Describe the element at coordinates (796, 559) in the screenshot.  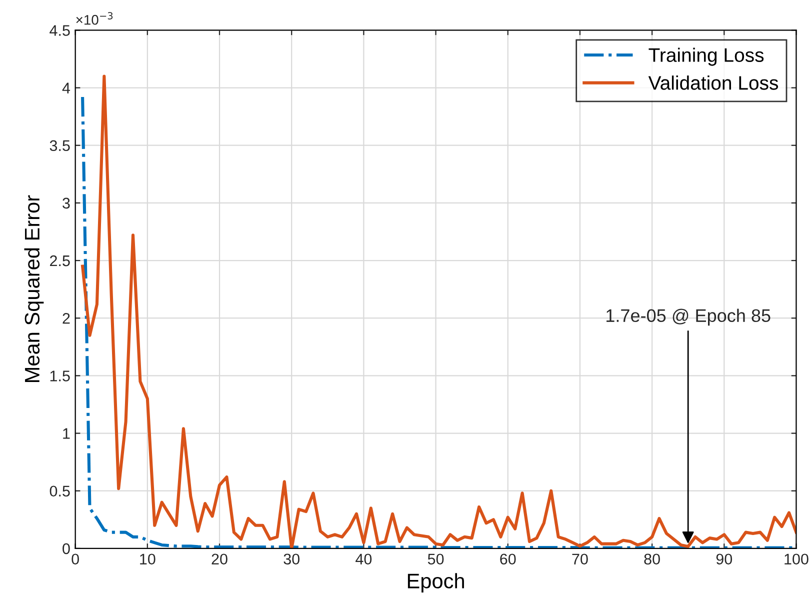
I see `x-tick-label: 100` at that location.